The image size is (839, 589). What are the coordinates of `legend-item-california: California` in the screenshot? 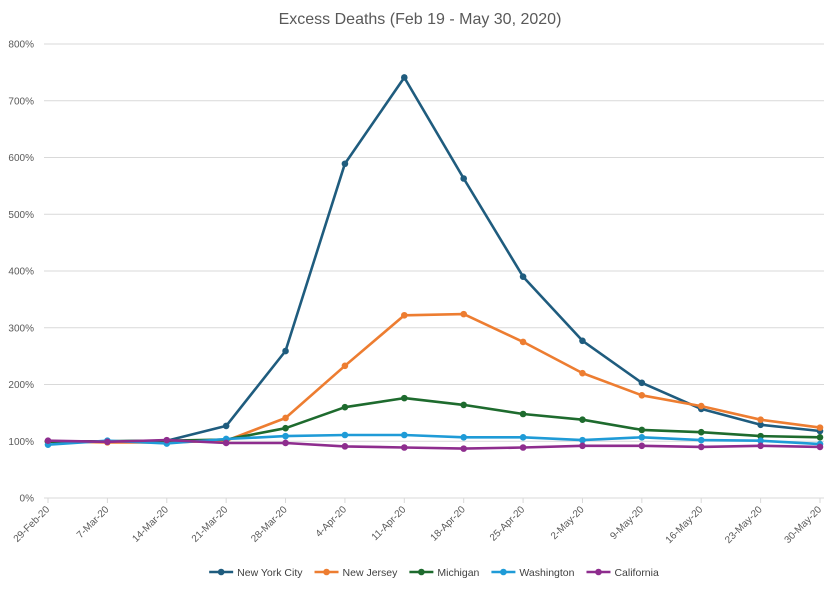 It's located at (622, 573).